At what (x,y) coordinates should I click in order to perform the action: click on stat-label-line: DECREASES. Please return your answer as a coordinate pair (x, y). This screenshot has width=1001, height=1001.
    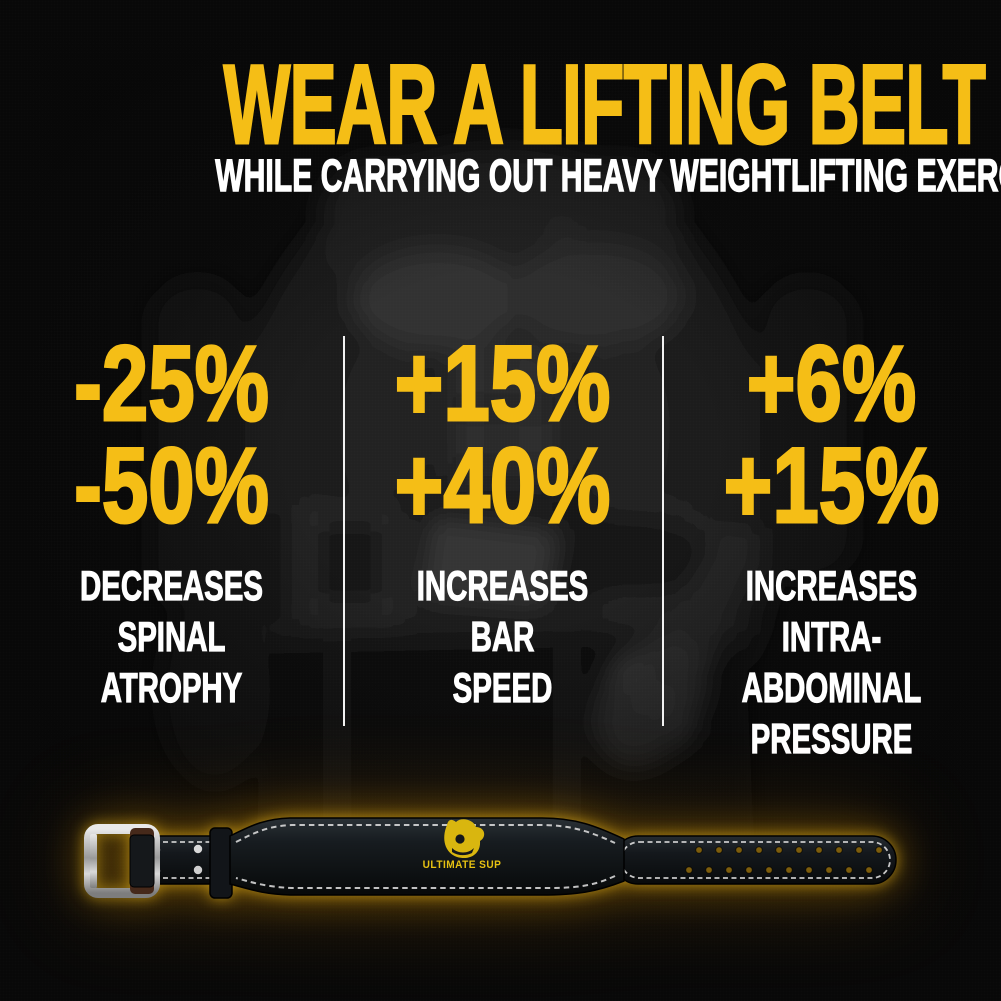
    Looking at the image, I should click on (172, 585).